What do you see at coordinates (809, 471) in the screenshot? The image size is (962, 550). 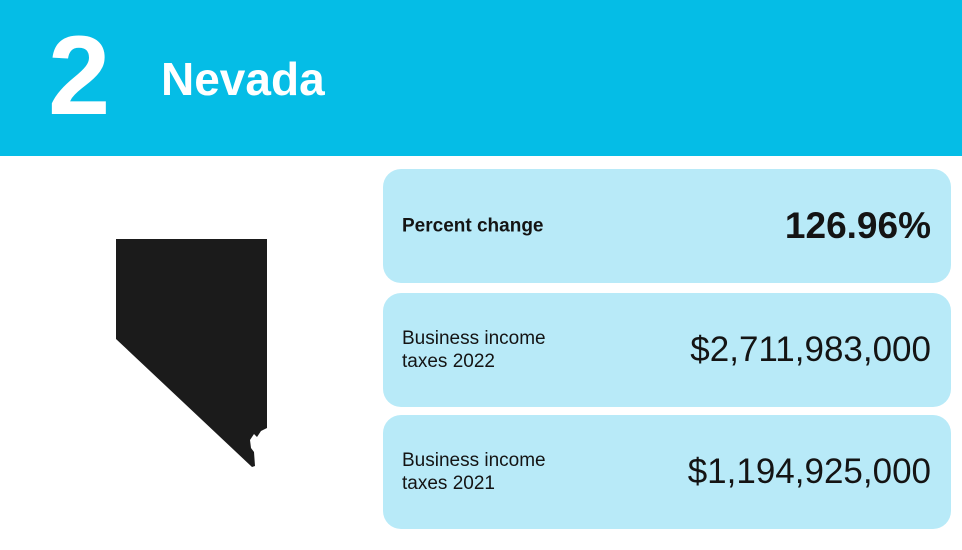 I see `stat-value: $1,194,925,000` at bounding box center [809, 471].